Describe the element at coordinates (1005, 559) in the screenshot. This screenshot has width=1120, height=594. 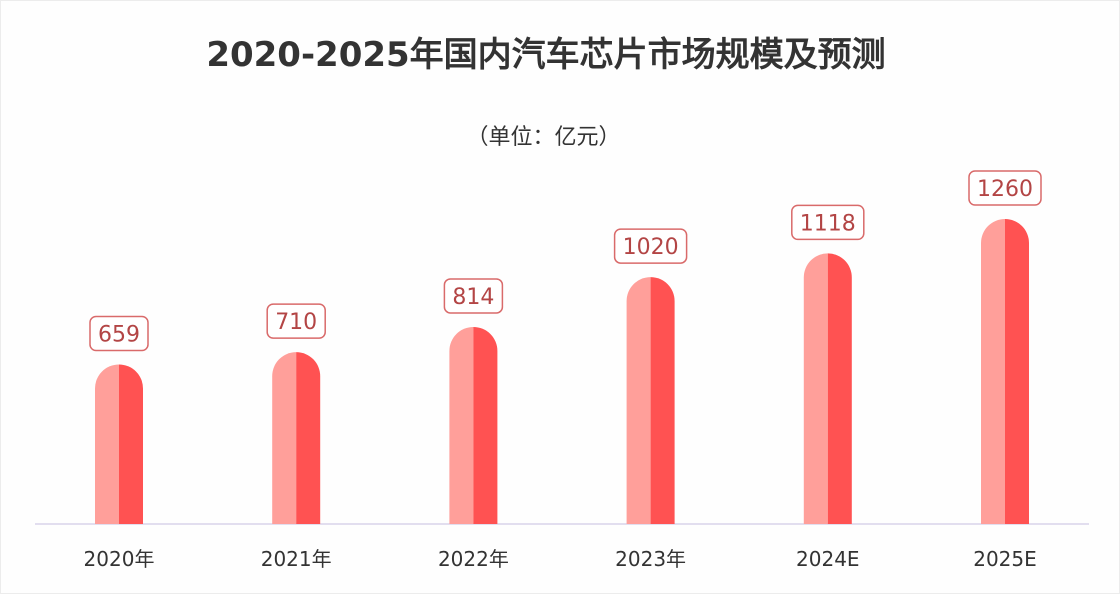
I see `x-tick-label-6: 2025E` at that location.